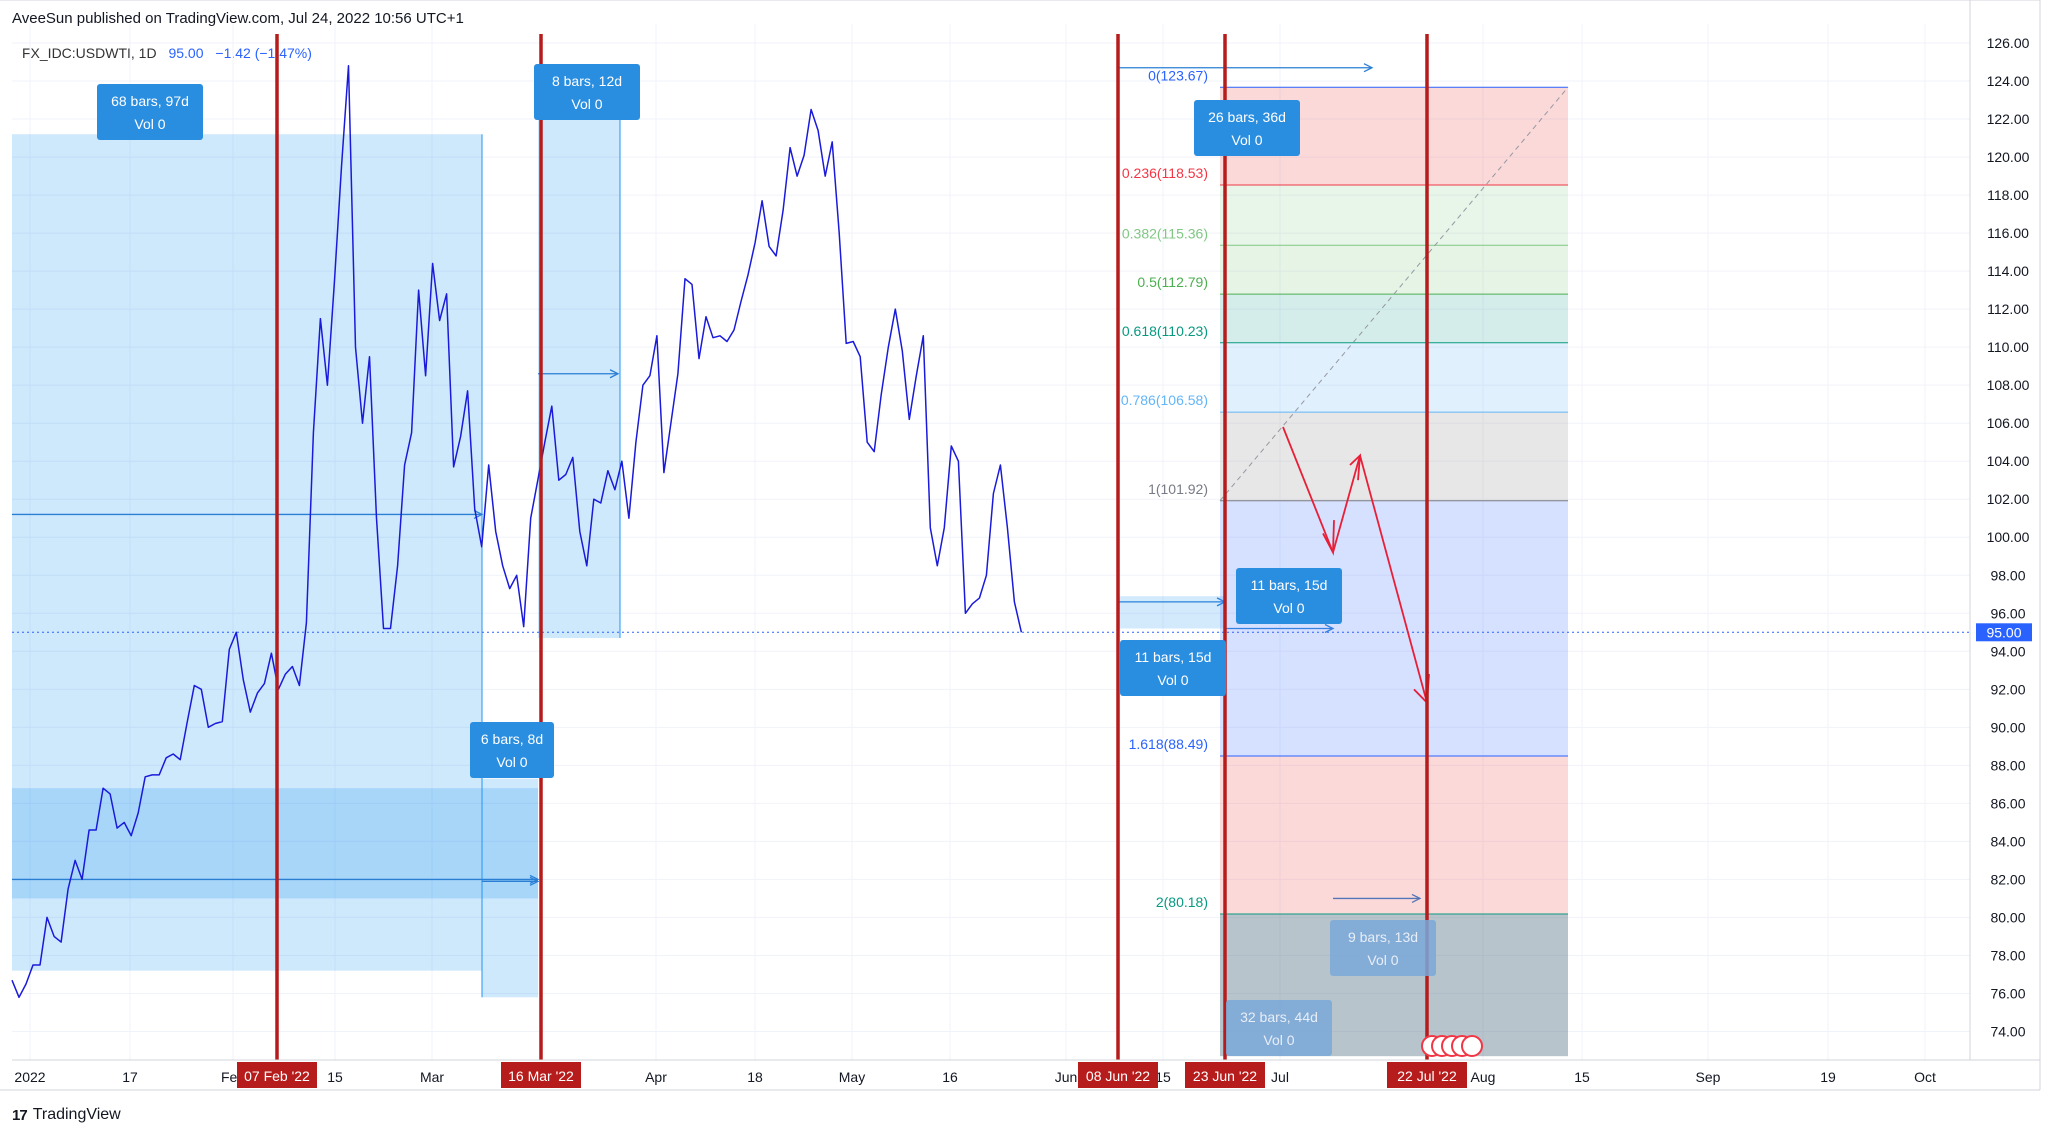 The width and height of the screenshot is (2053, 1138). What do you see at coordinates (2008, 271) in the screenshot?
I see `y-tick-label: 114.00` at bounding box center [2008, 271].